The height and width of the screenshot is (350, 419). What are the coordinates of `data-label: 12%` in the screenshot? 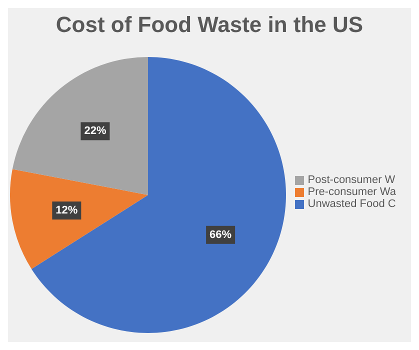 It's located at (67, 210).